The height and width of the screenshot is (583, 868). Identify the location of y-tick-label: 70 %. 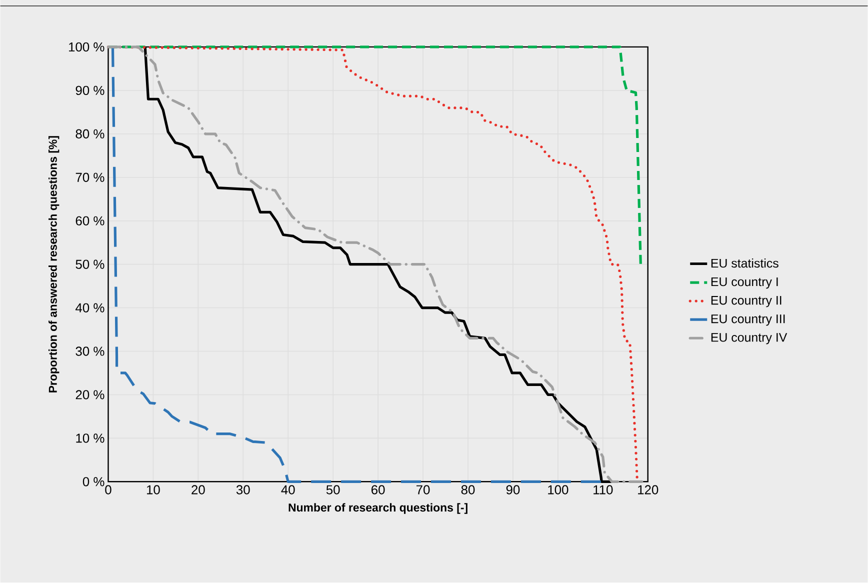
(90, 177).